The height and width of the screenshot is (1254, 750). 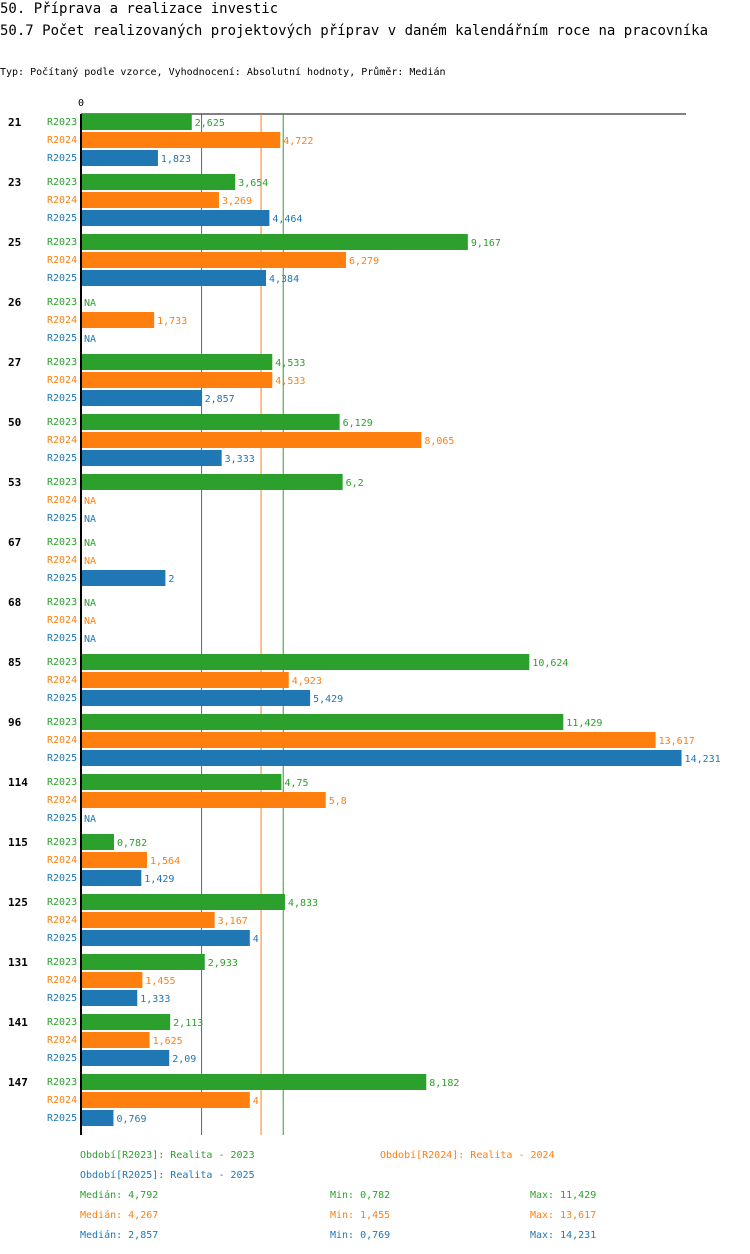 I want to click on value-label: 8,182, so click(x=444, y=1083).